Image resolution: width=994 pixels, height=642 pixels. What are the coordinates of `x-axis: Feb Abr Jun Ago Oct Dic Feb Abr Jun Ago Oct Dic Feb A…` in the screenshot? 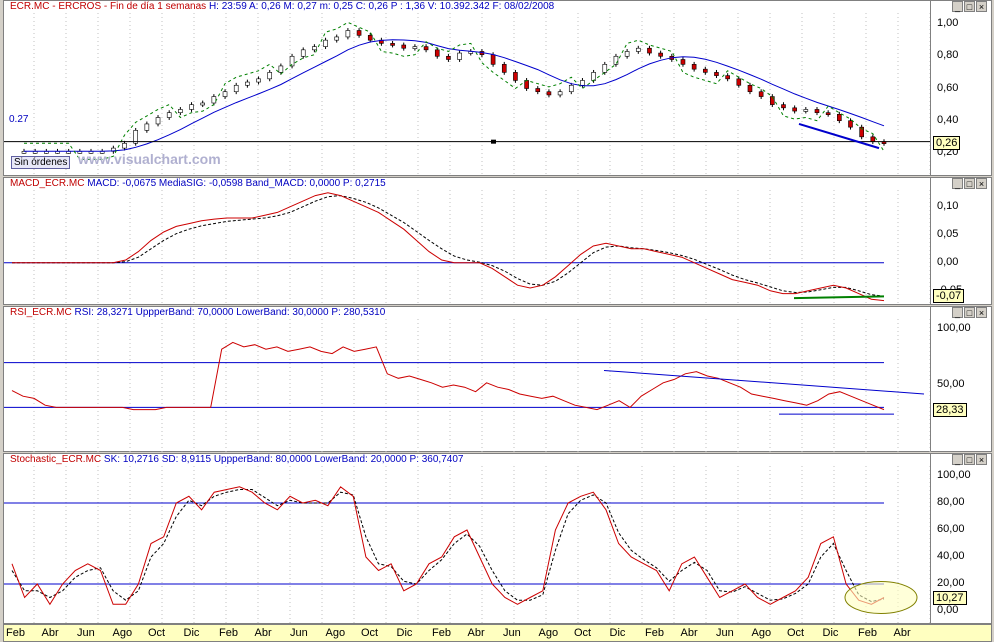 It's located at (497, 633).